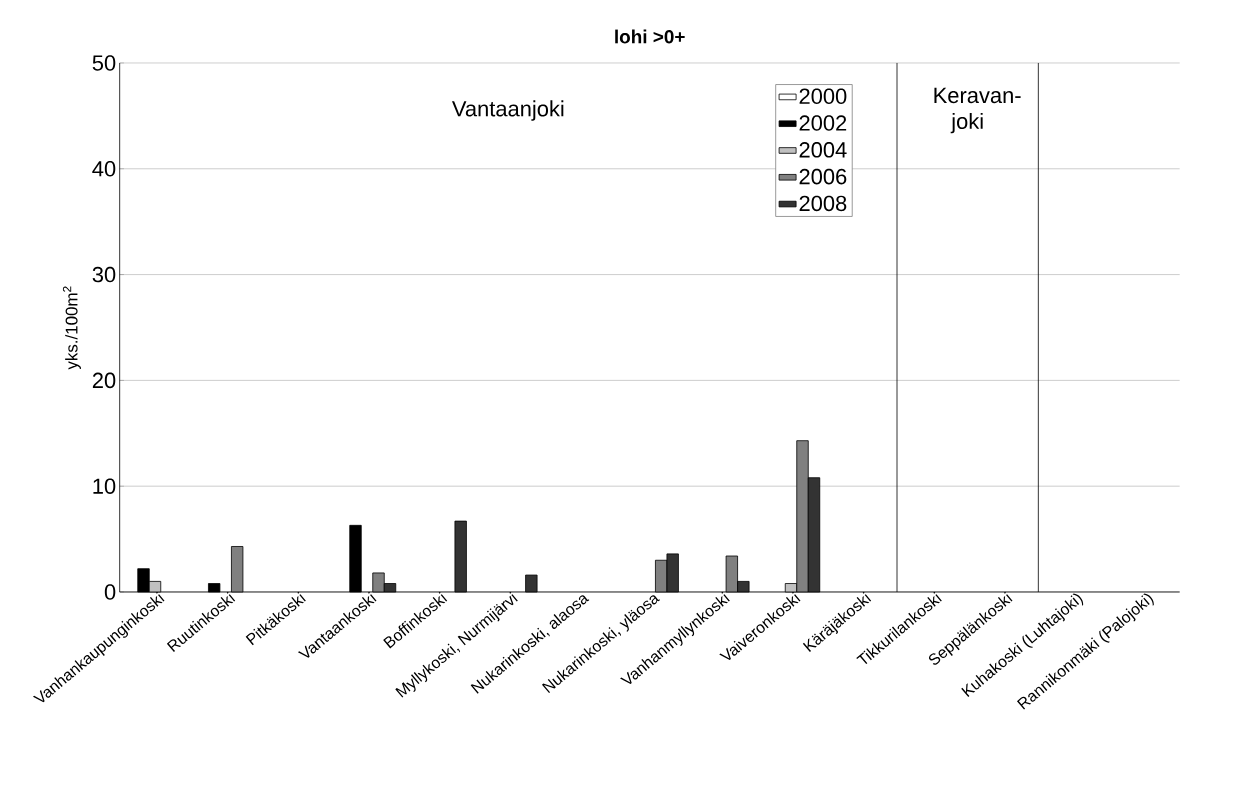 The height and width of the screenshot is (791, 1236). Describe the element at coordinates (507, 110) in the screenshot. I see `annotation: Vantaanjoki` at that location.